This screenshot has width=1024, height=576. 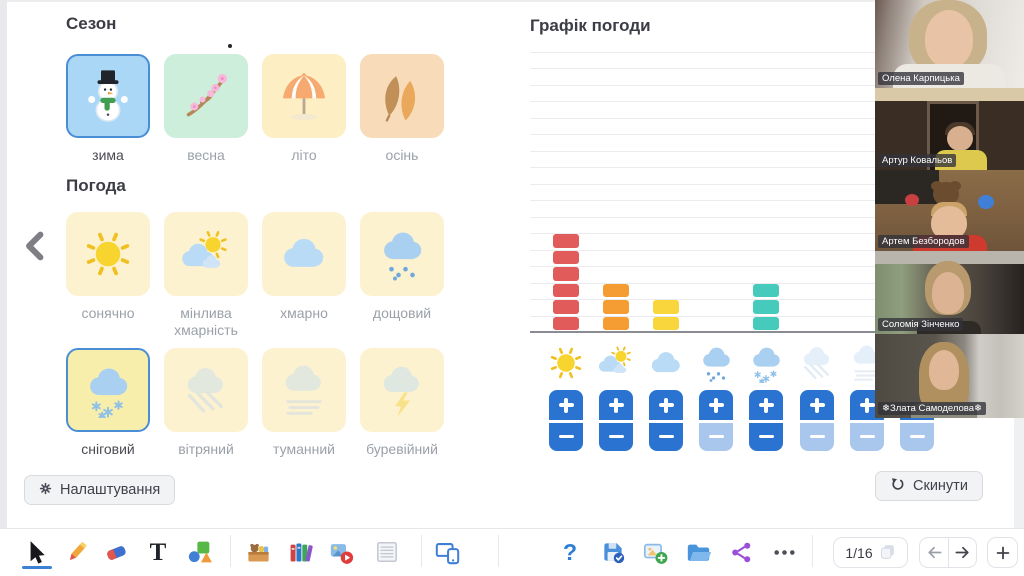 What do you see at coordinates (108, 390) in the screenshot?
I see `weather-card-snowy` at bounding box center [108, 390].